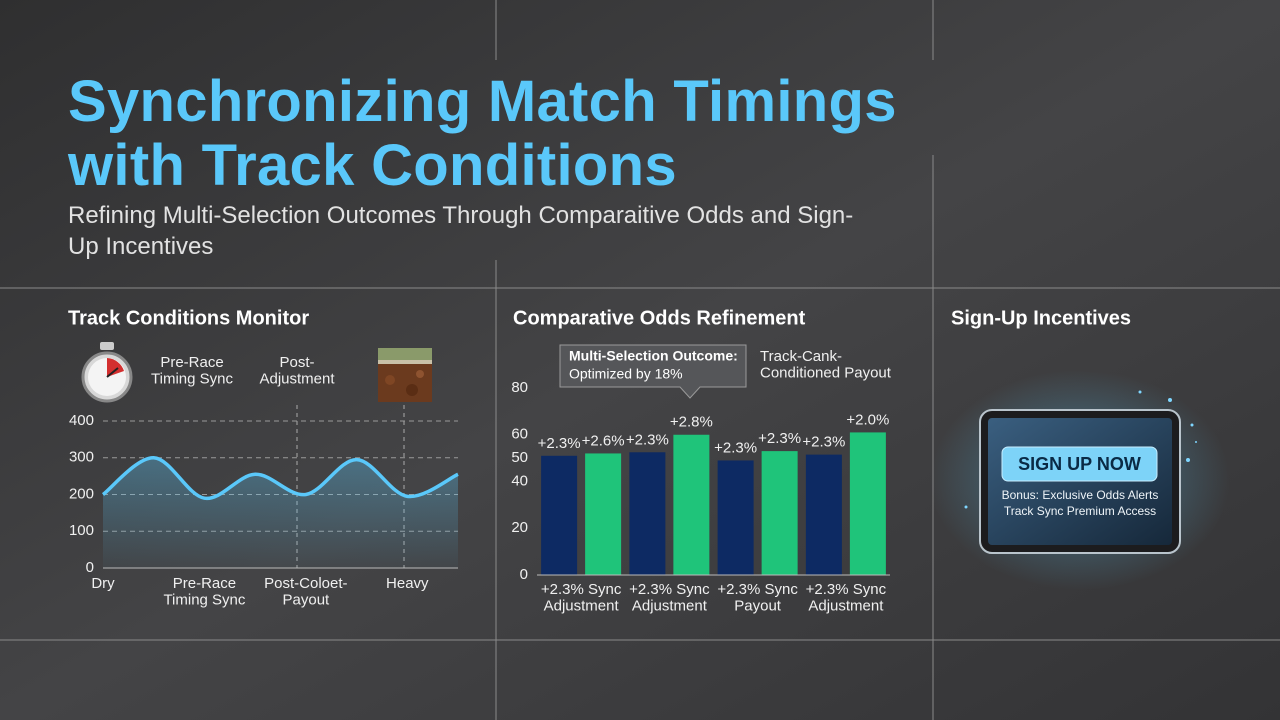 The width and height of the screenshot is (1280, 720). I want to click on callout-box, so click(653, 371).